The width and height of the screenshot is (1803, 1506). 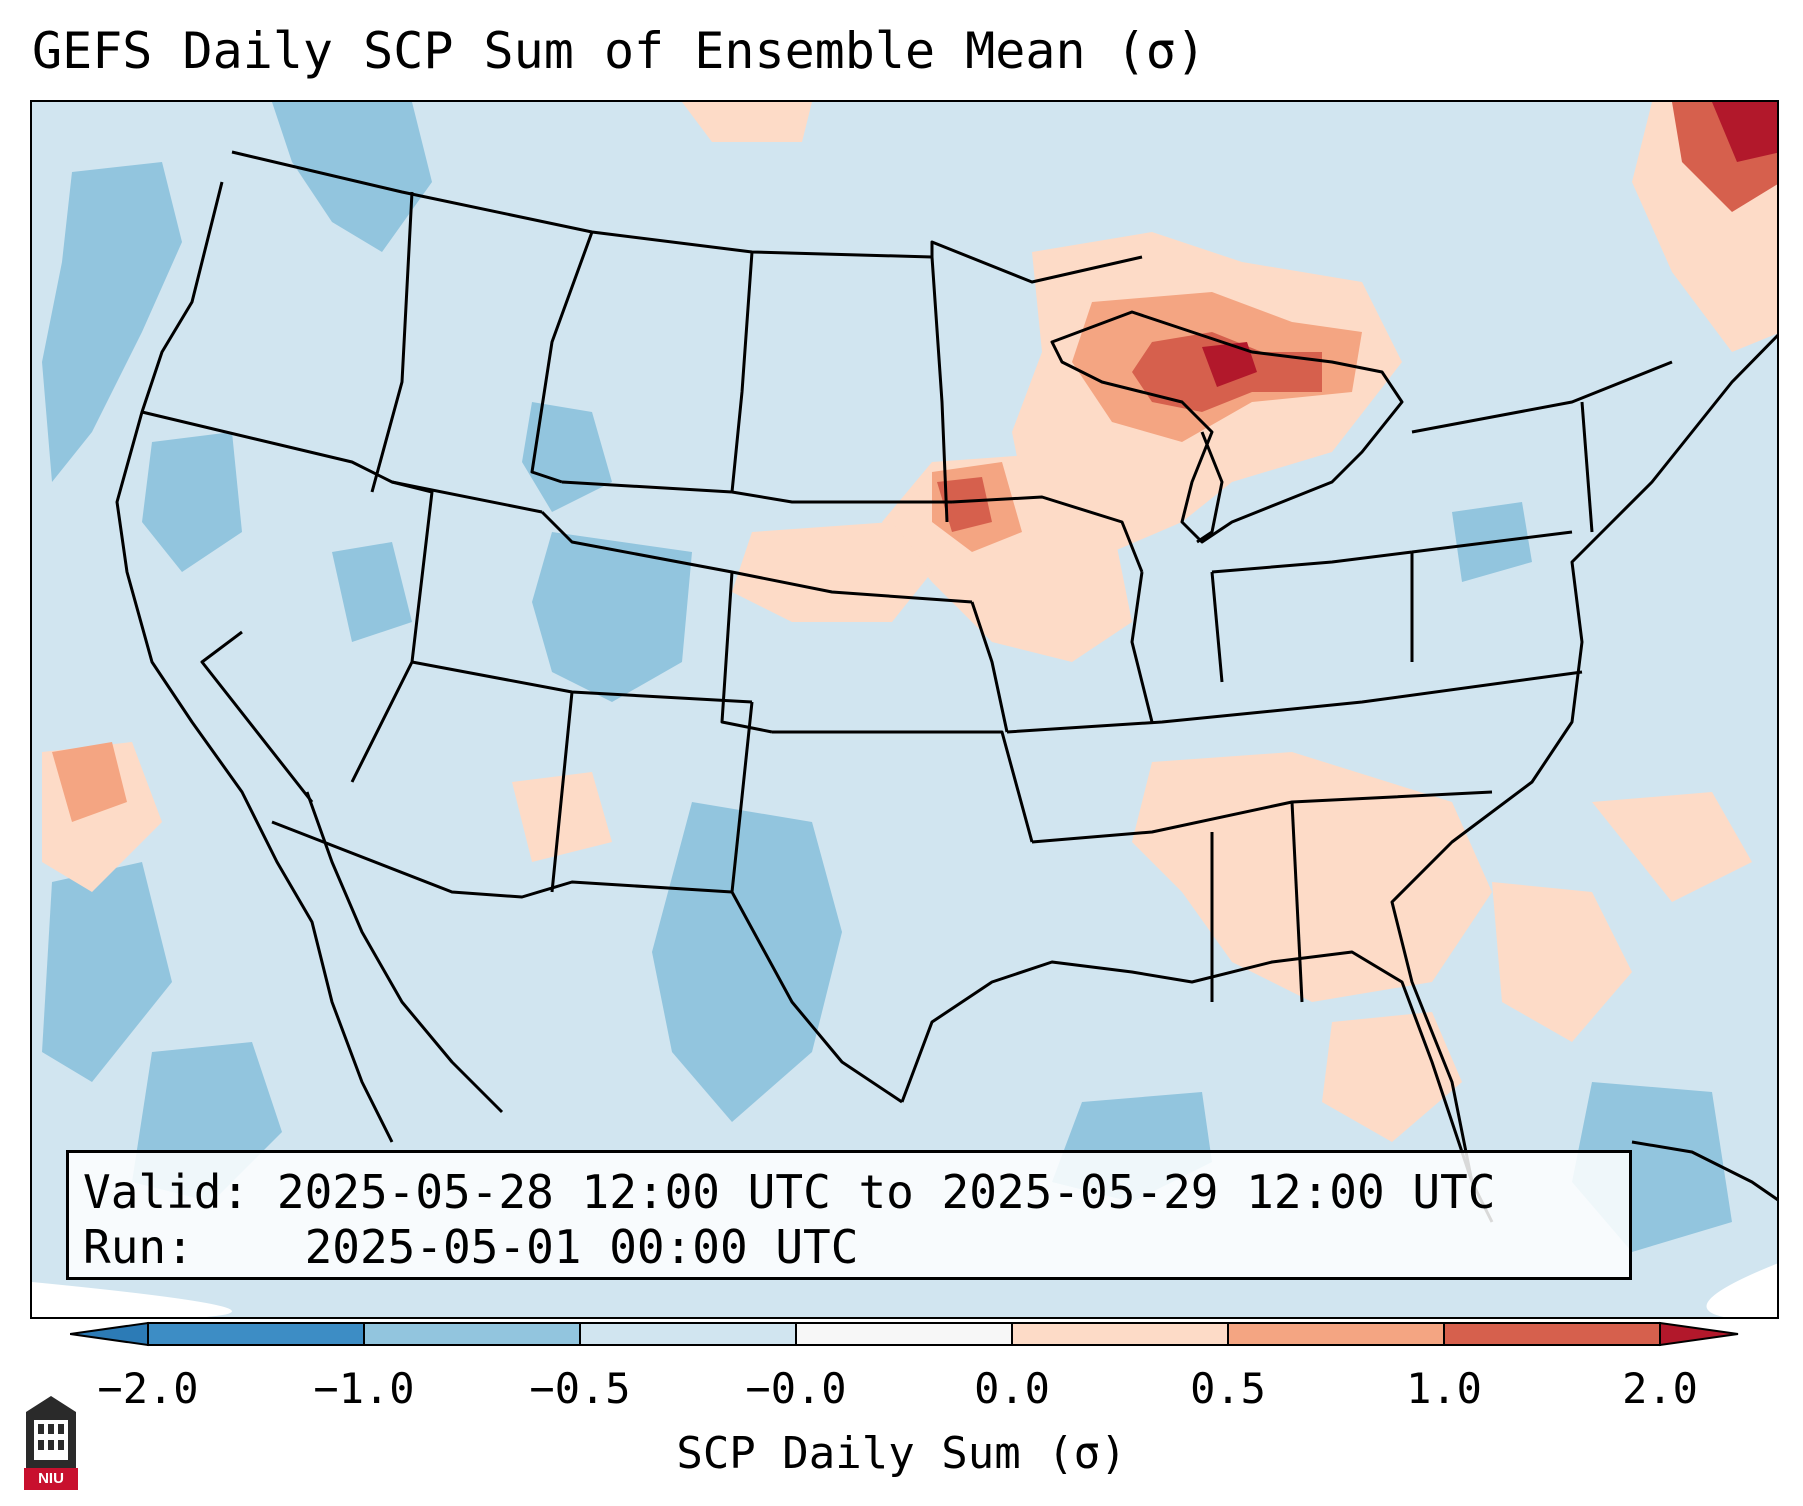 I want to click on run-label: Run:, so click(x=138, y=1247).